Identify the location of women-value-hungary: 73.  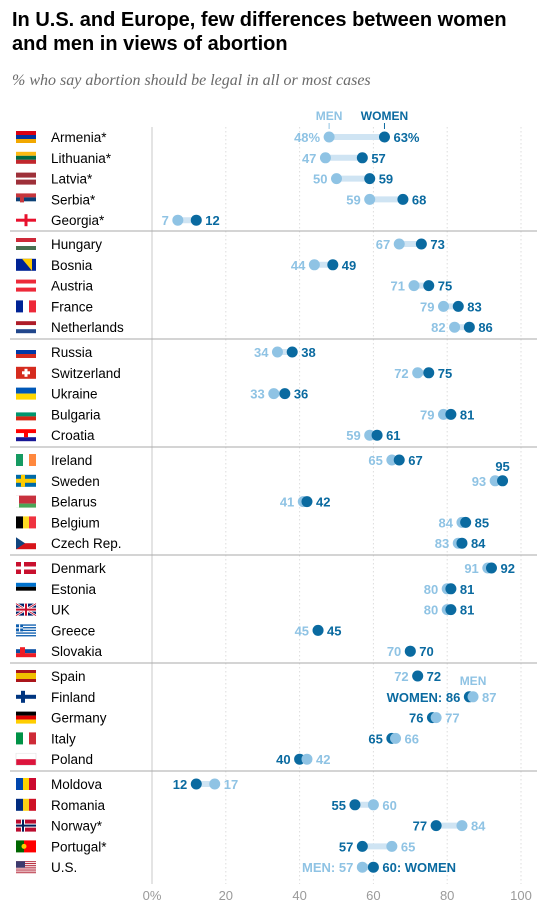
(437, 244).